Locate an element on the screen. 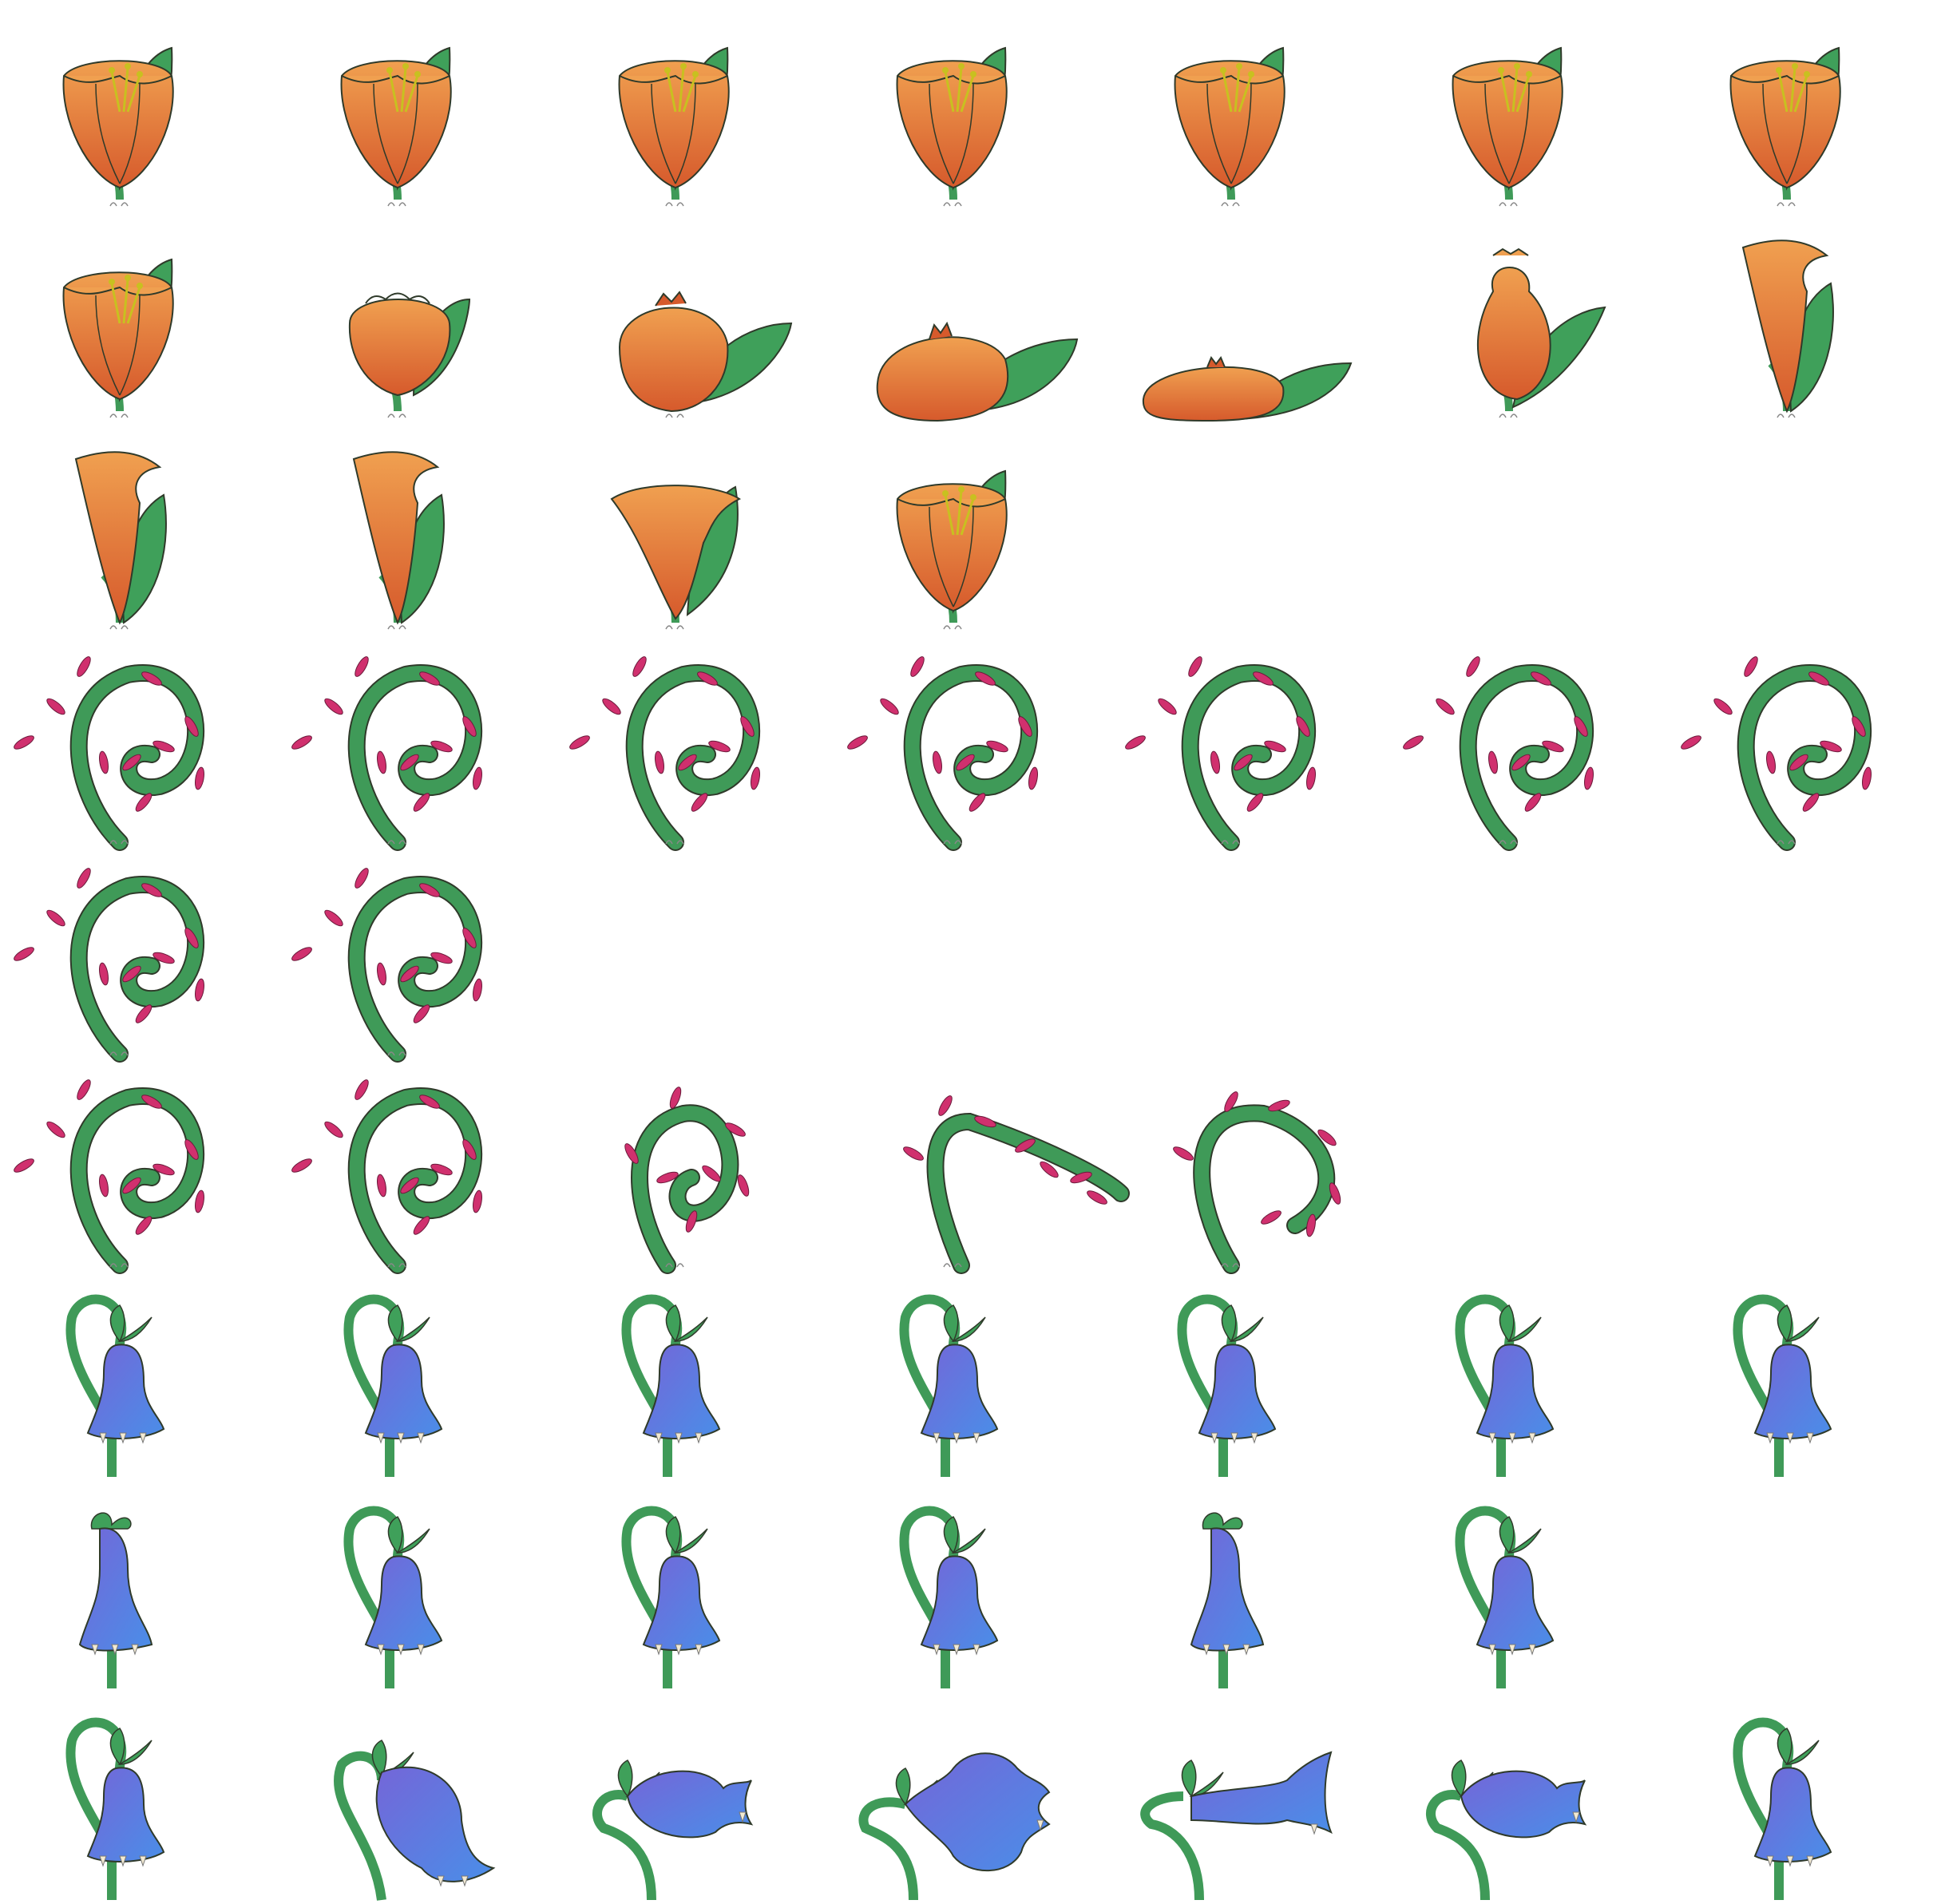  orange-flower-sprite-closing is located at coordinates (409, 355).